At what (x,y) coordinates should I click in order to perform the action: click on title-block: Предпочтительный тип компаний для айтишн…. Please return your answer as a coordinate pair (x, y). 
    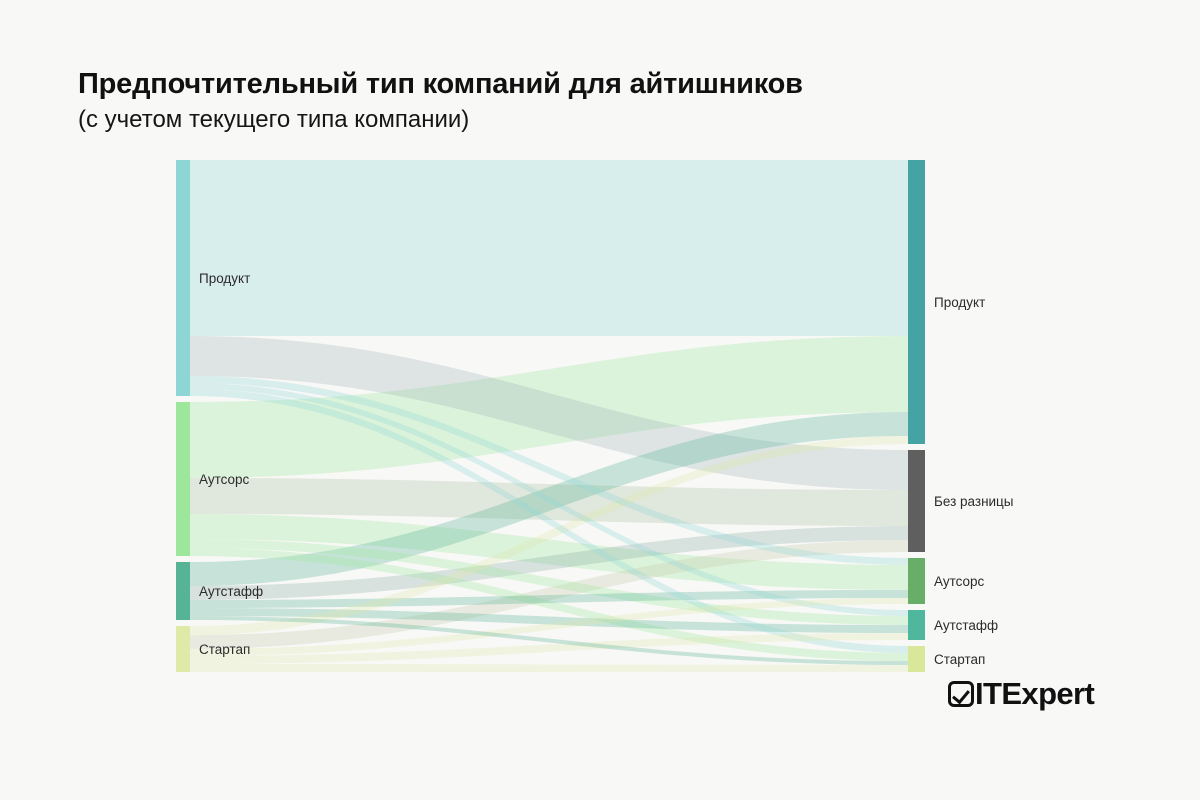
    Looking at the image, I should click on (598, 101).